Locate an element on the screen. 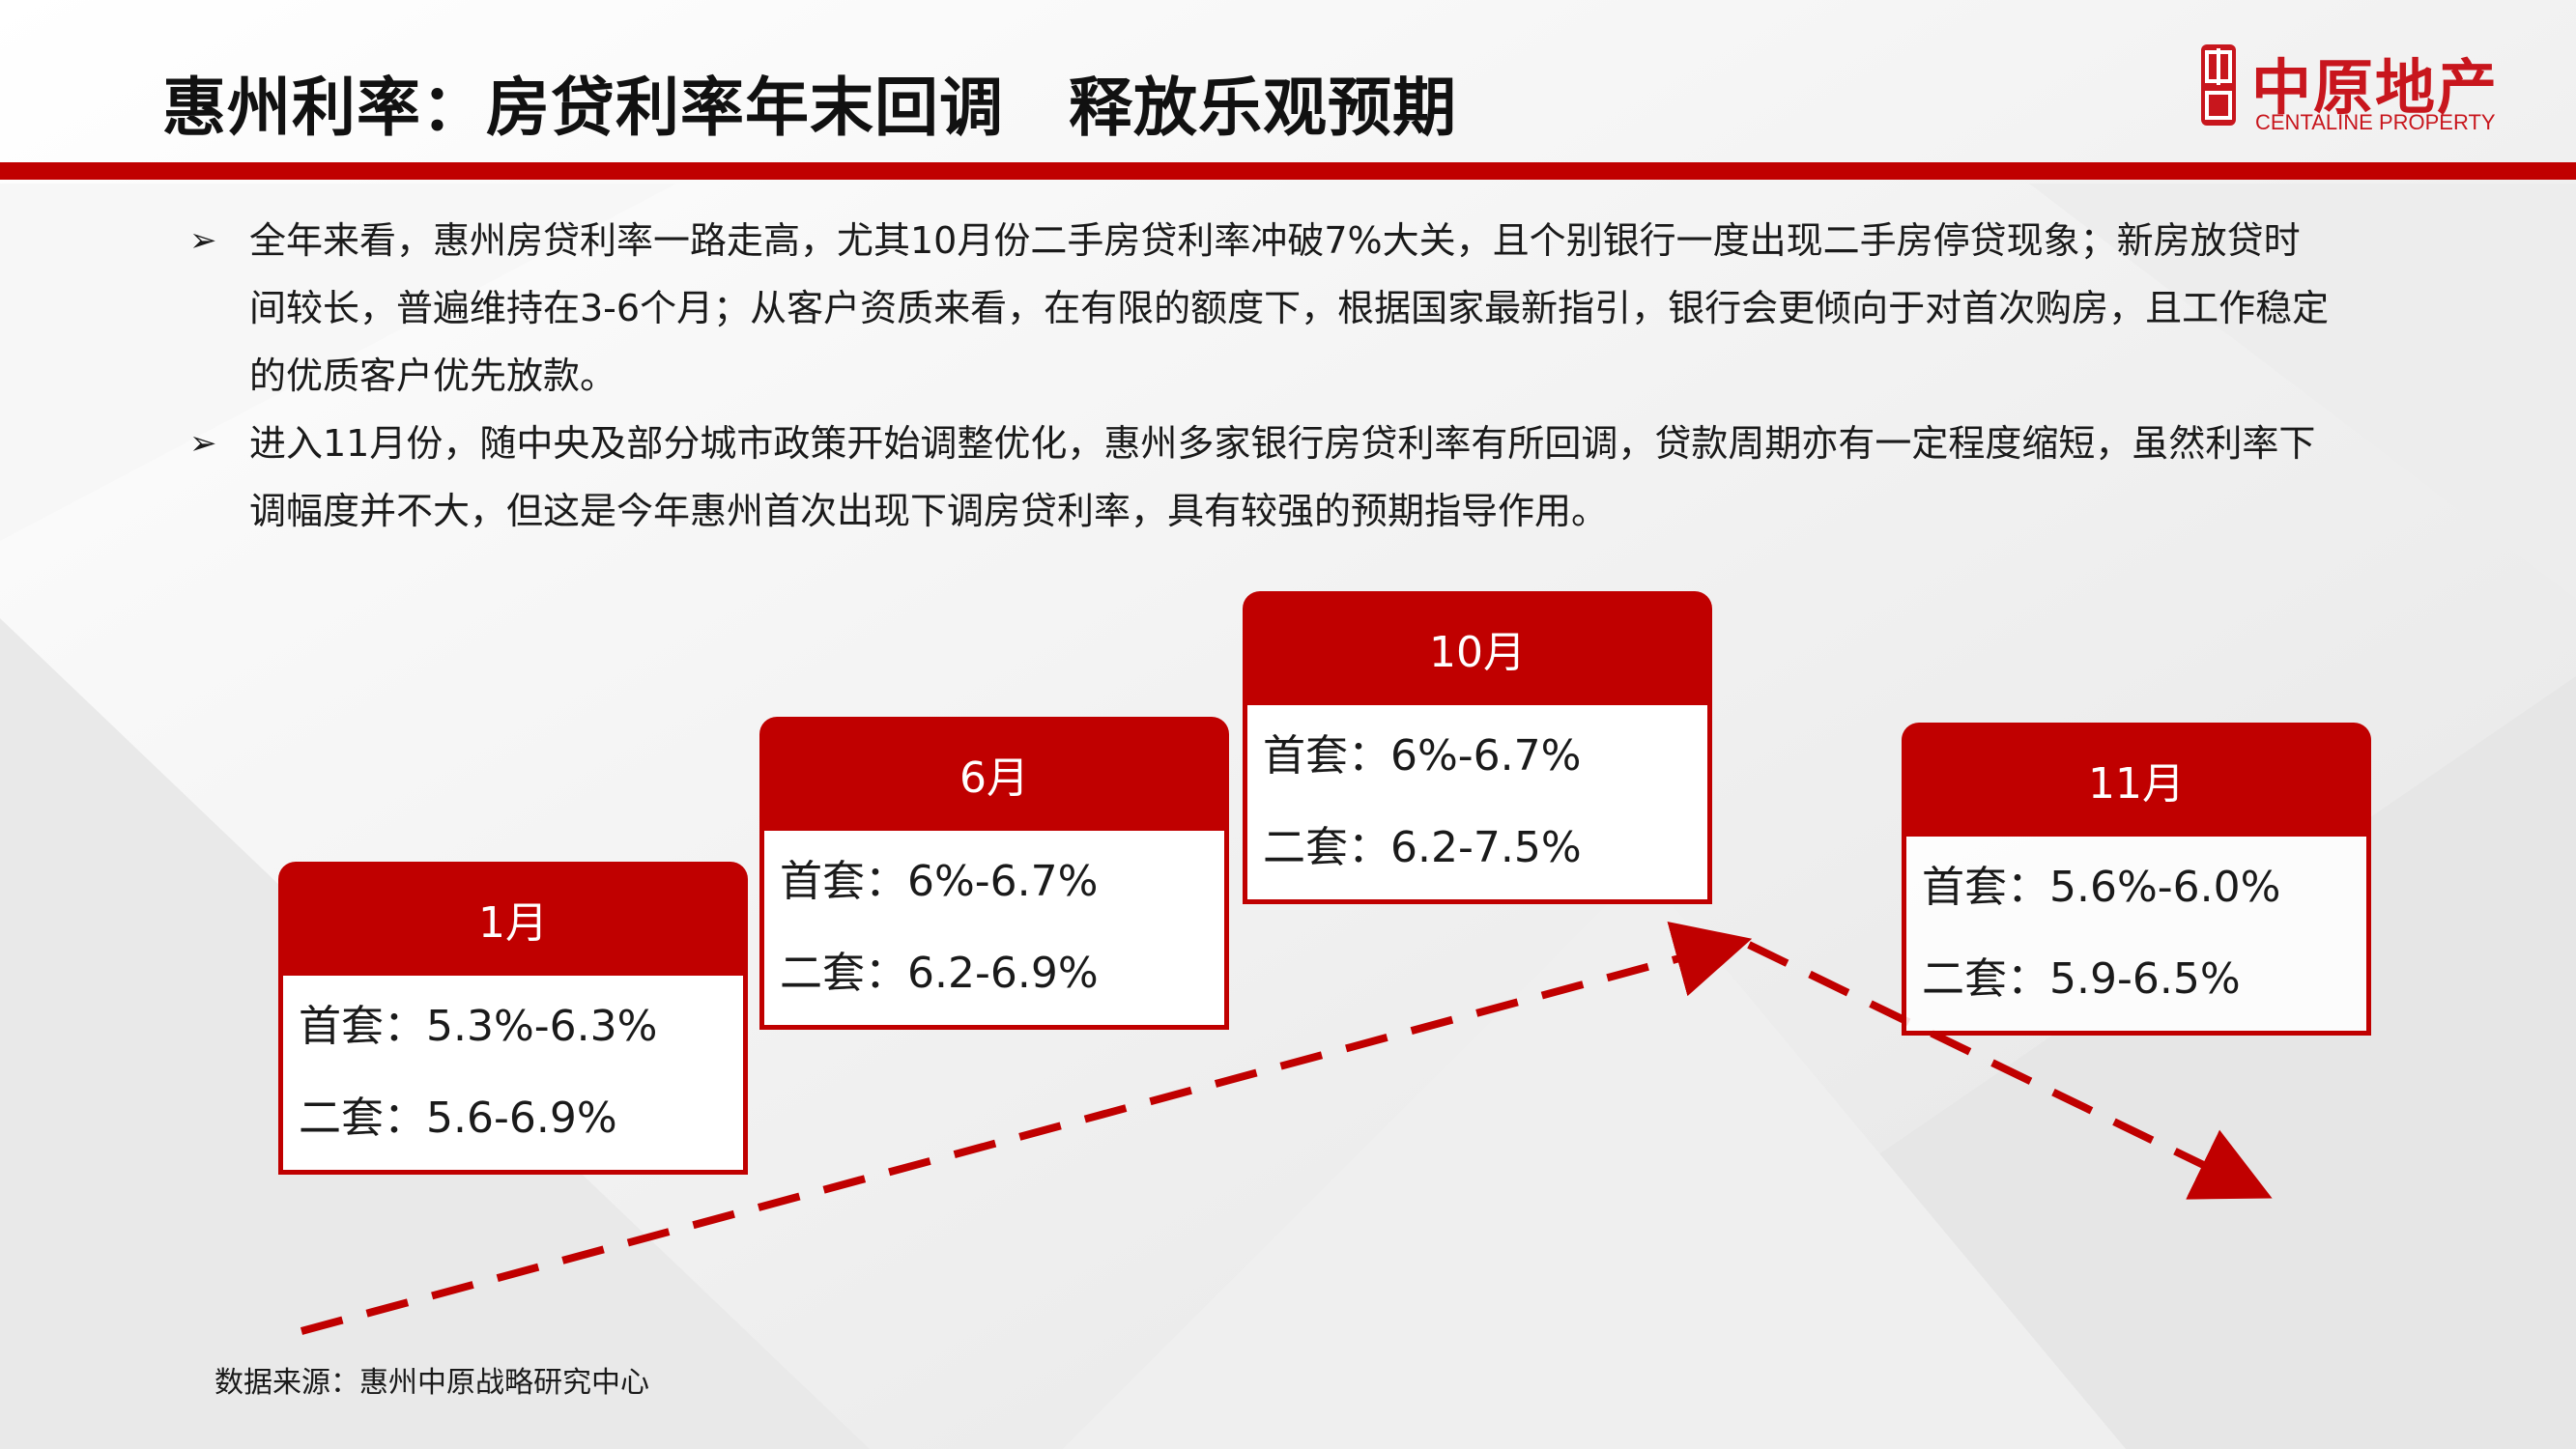  rate-card-november: 11月 首套：5.6%-6.0% 二套：5.9-6.5% is located at coordinates (2137, 879).